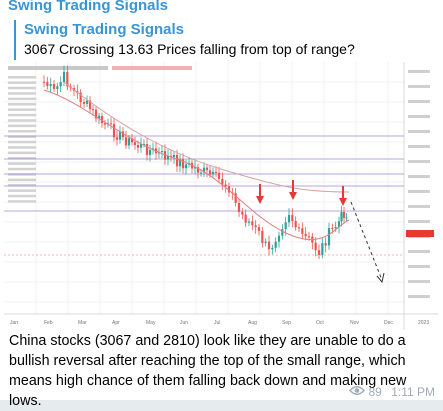  Describe the element at coordinates (104, 29) in the screenshot. I see `reply-title: Swing Trading Signals` at that location.